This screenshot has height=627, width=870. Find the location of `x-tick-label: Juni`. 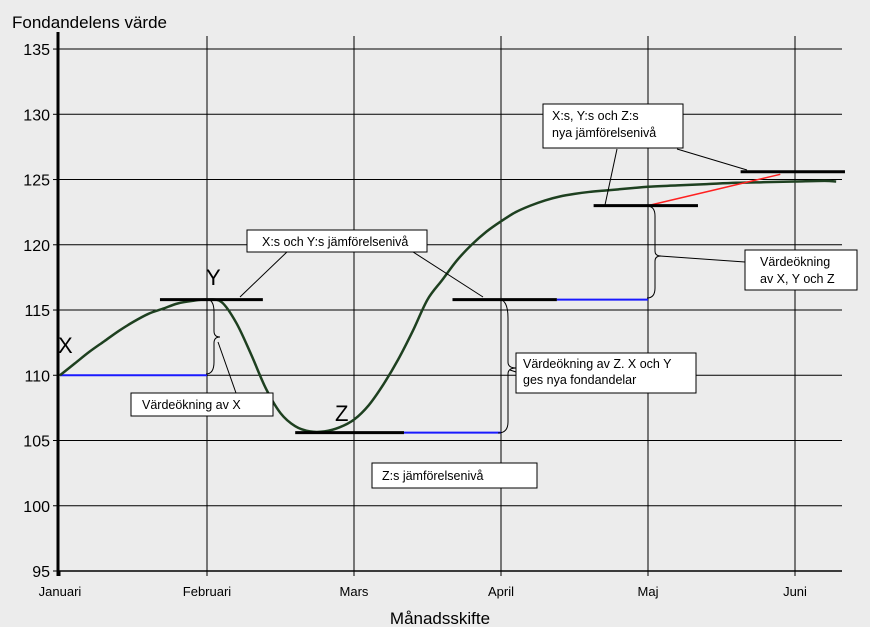

x-tick-label: Juni is located at coordinates (795, 591).